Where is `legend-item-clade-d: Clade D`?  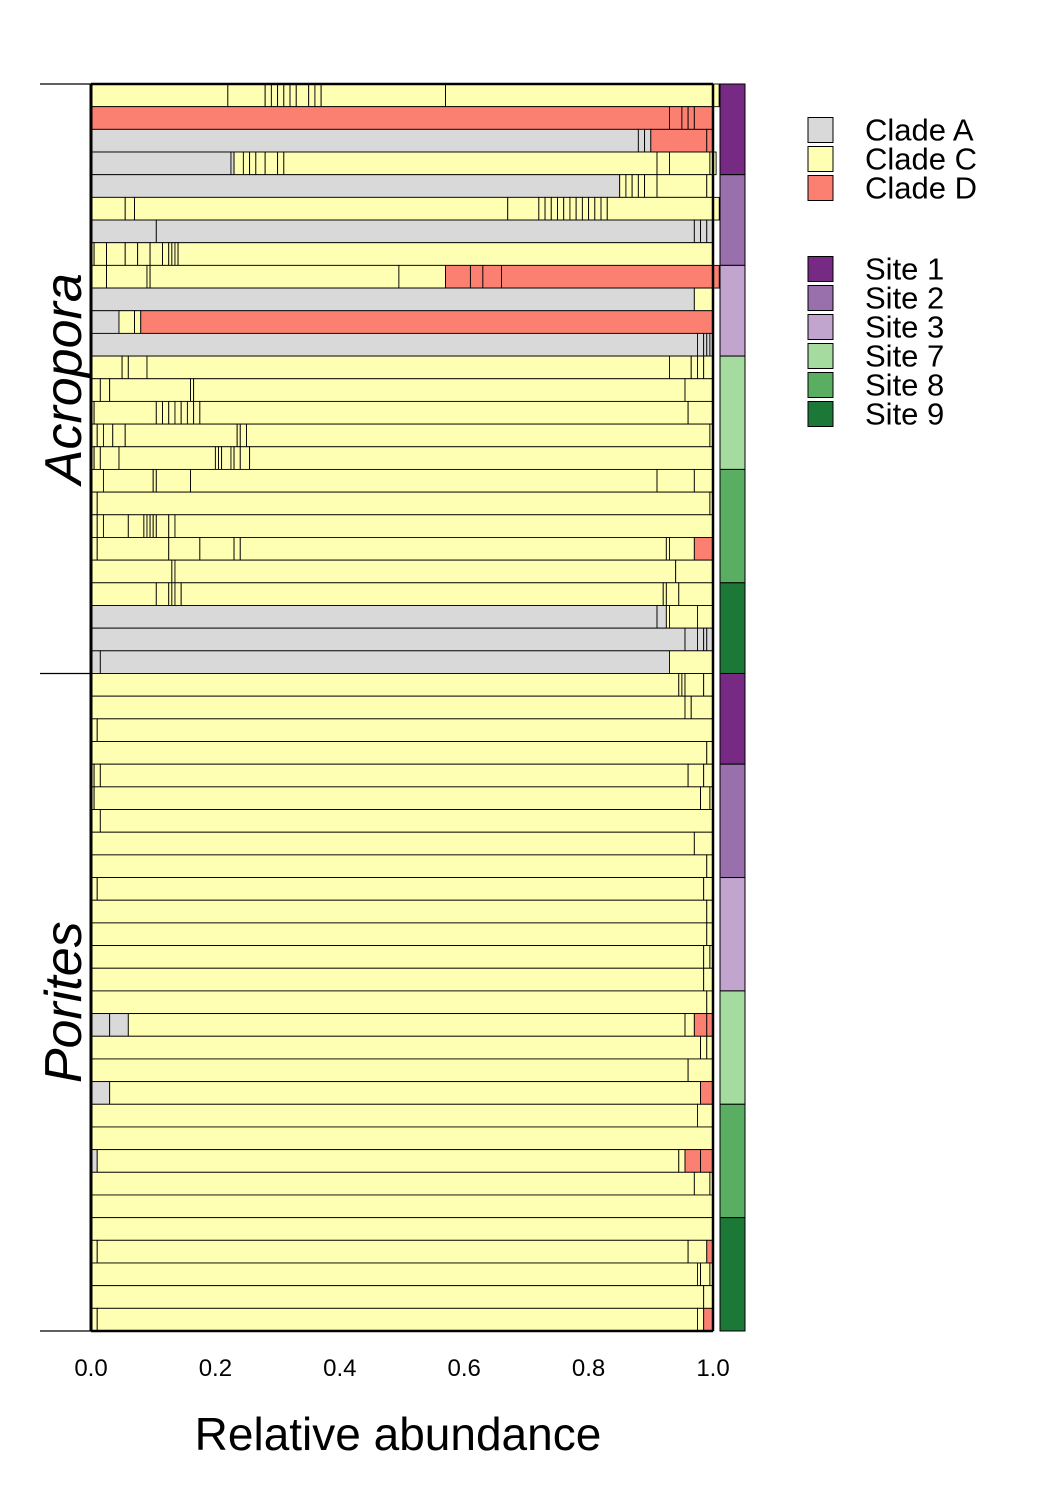
legend-item-clade-d: Clade D is located at coordinates (892, 188).